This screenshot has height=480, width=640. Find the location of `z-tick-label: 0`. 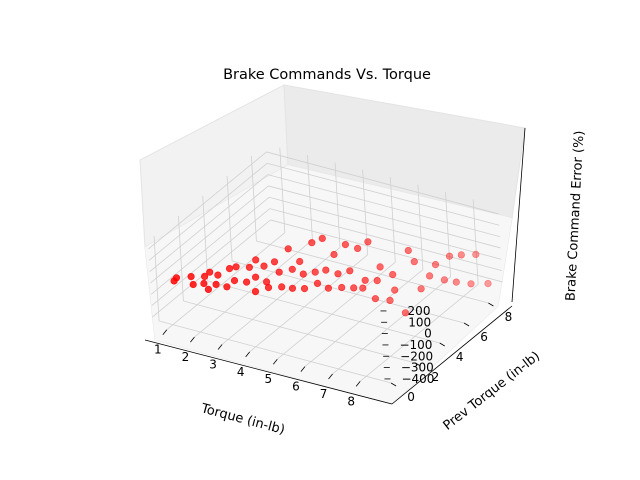

z-tick-label: 0 is located at coordinates (428, 334).